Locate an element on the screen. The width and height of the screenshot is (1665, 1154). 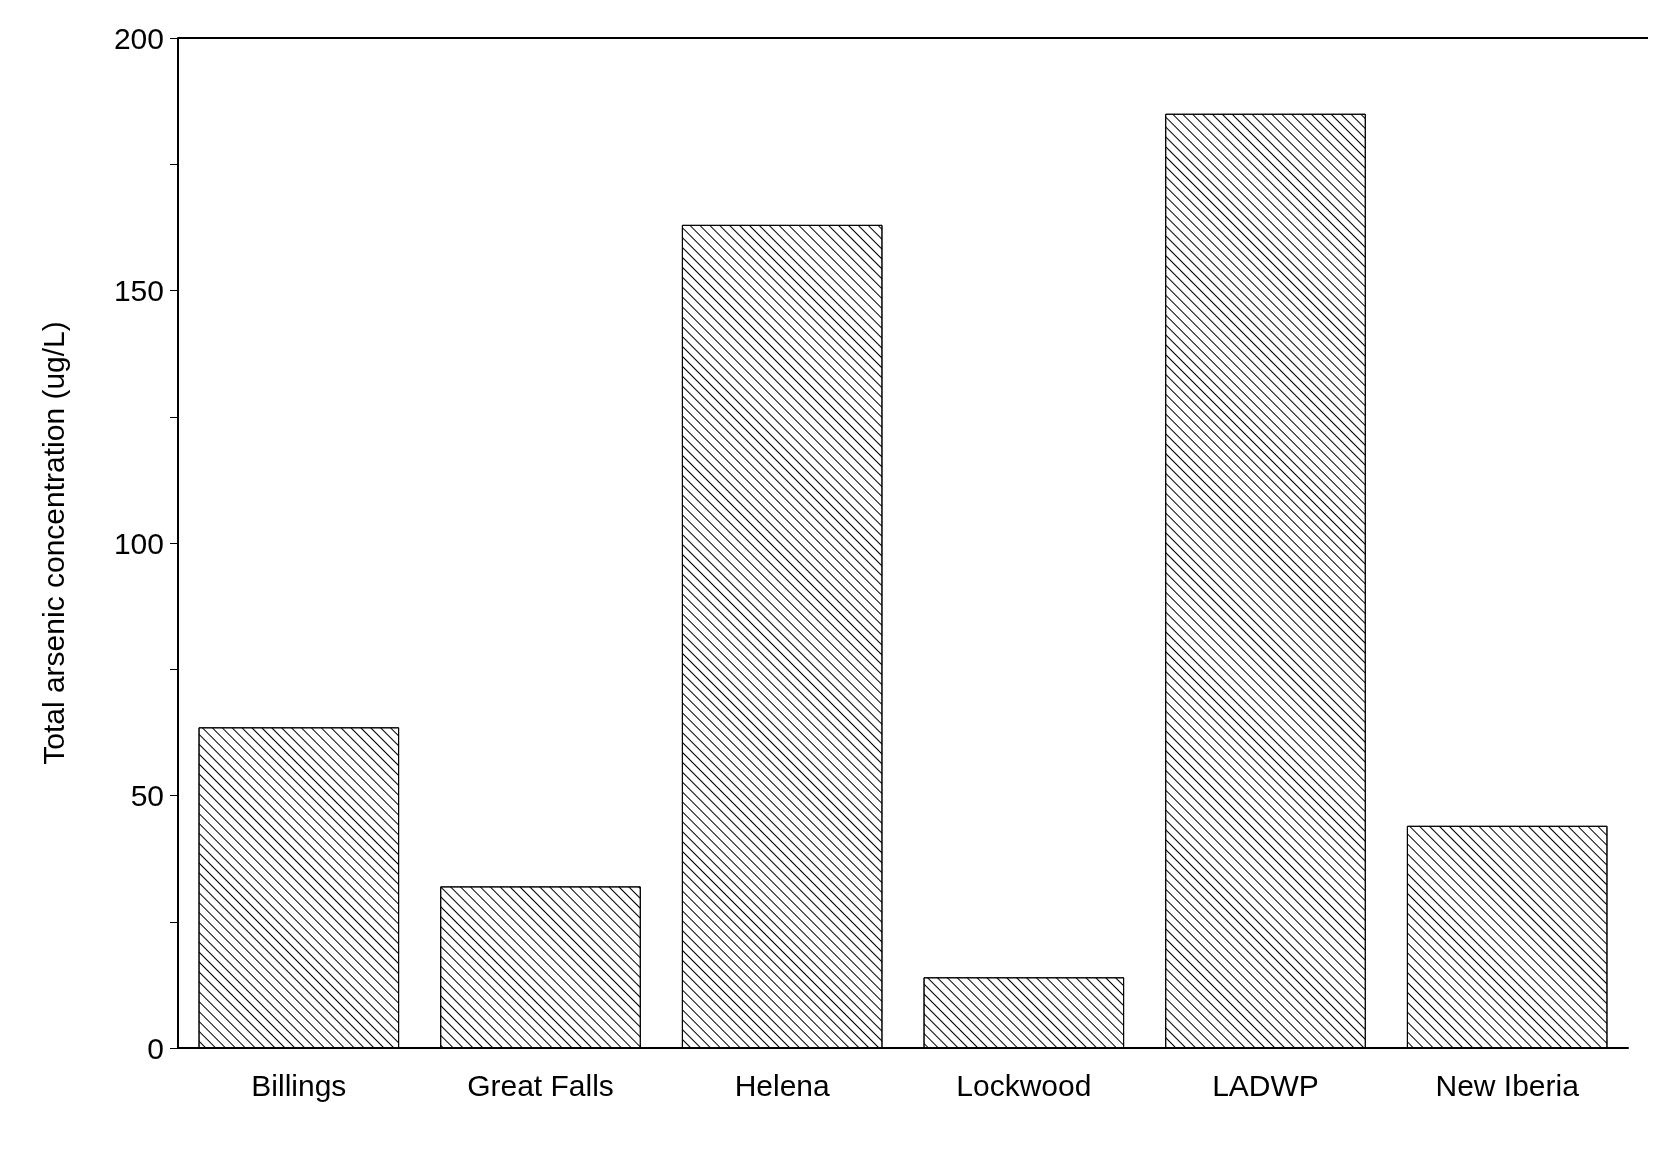
y-tick-label: 50 is located at coordinates (147, 795).